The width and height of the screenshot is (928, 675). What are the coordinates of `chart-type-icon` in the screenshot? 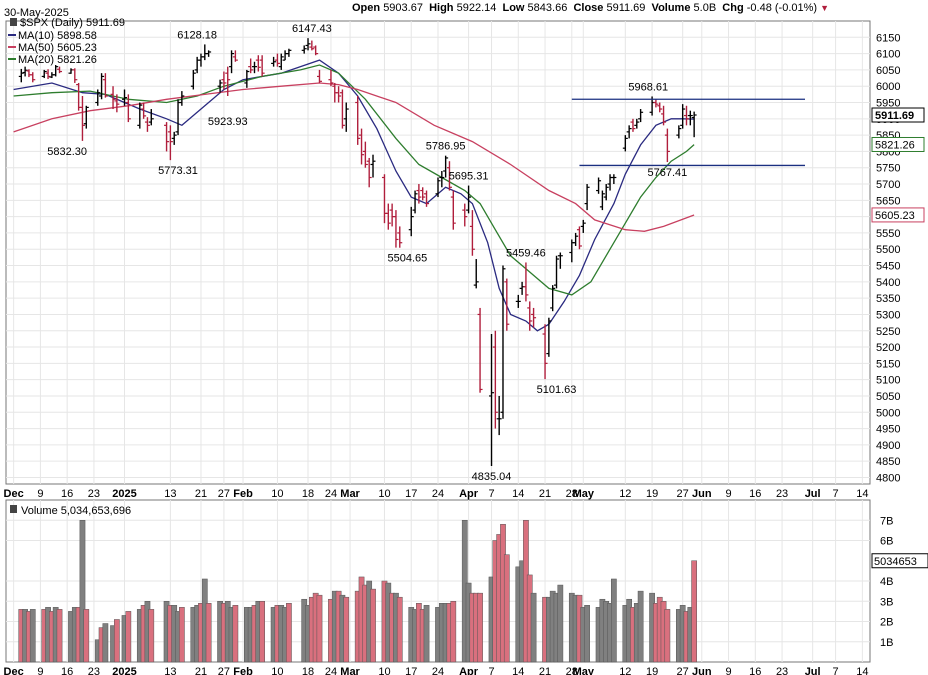 It's located at (13, 22).